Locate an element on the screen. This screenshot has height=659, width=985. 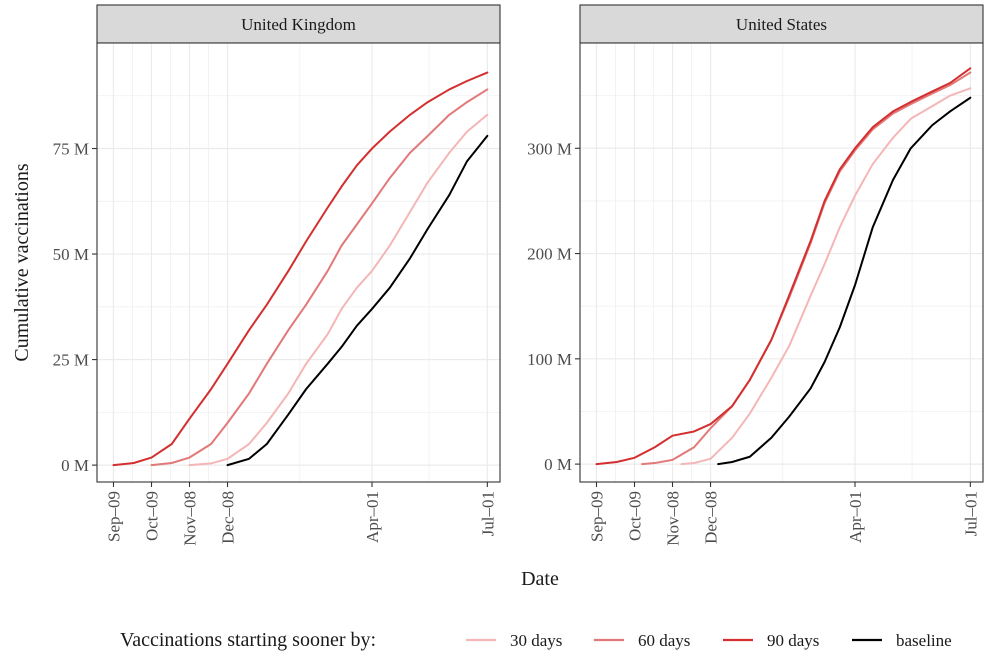
legend-label: 30 days is located at coordinates (536, 640).